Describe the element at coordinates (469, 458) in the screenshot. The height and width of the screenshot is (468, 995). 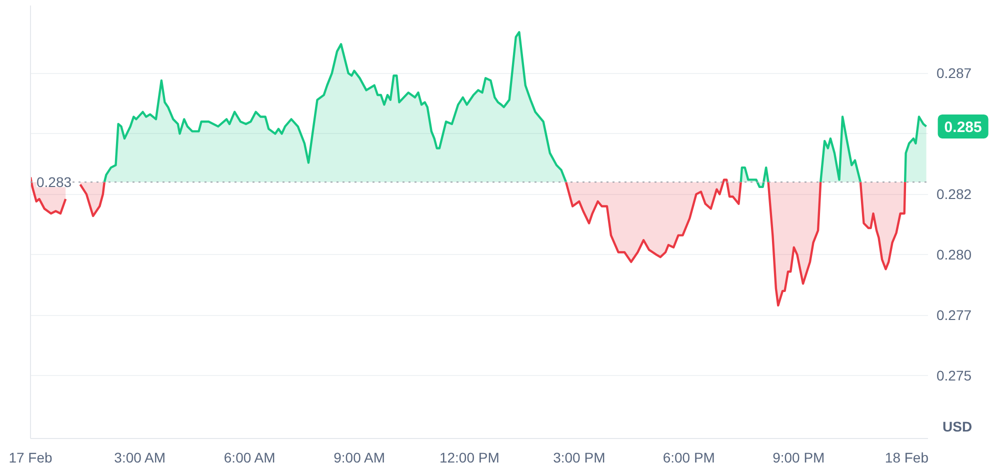
I see `x-tick-label: 12:00 PM` at that location.